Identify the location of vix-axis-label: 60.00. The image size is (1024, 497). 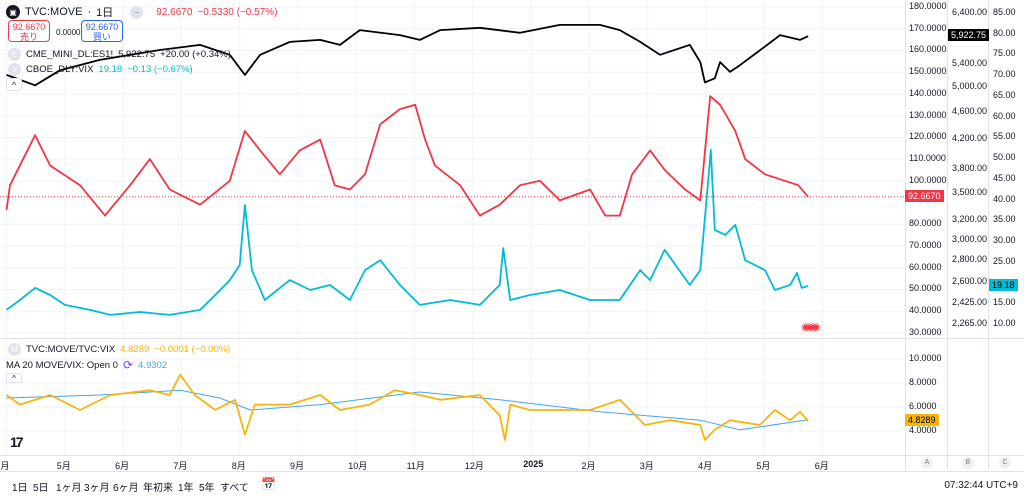
(1004, 115).